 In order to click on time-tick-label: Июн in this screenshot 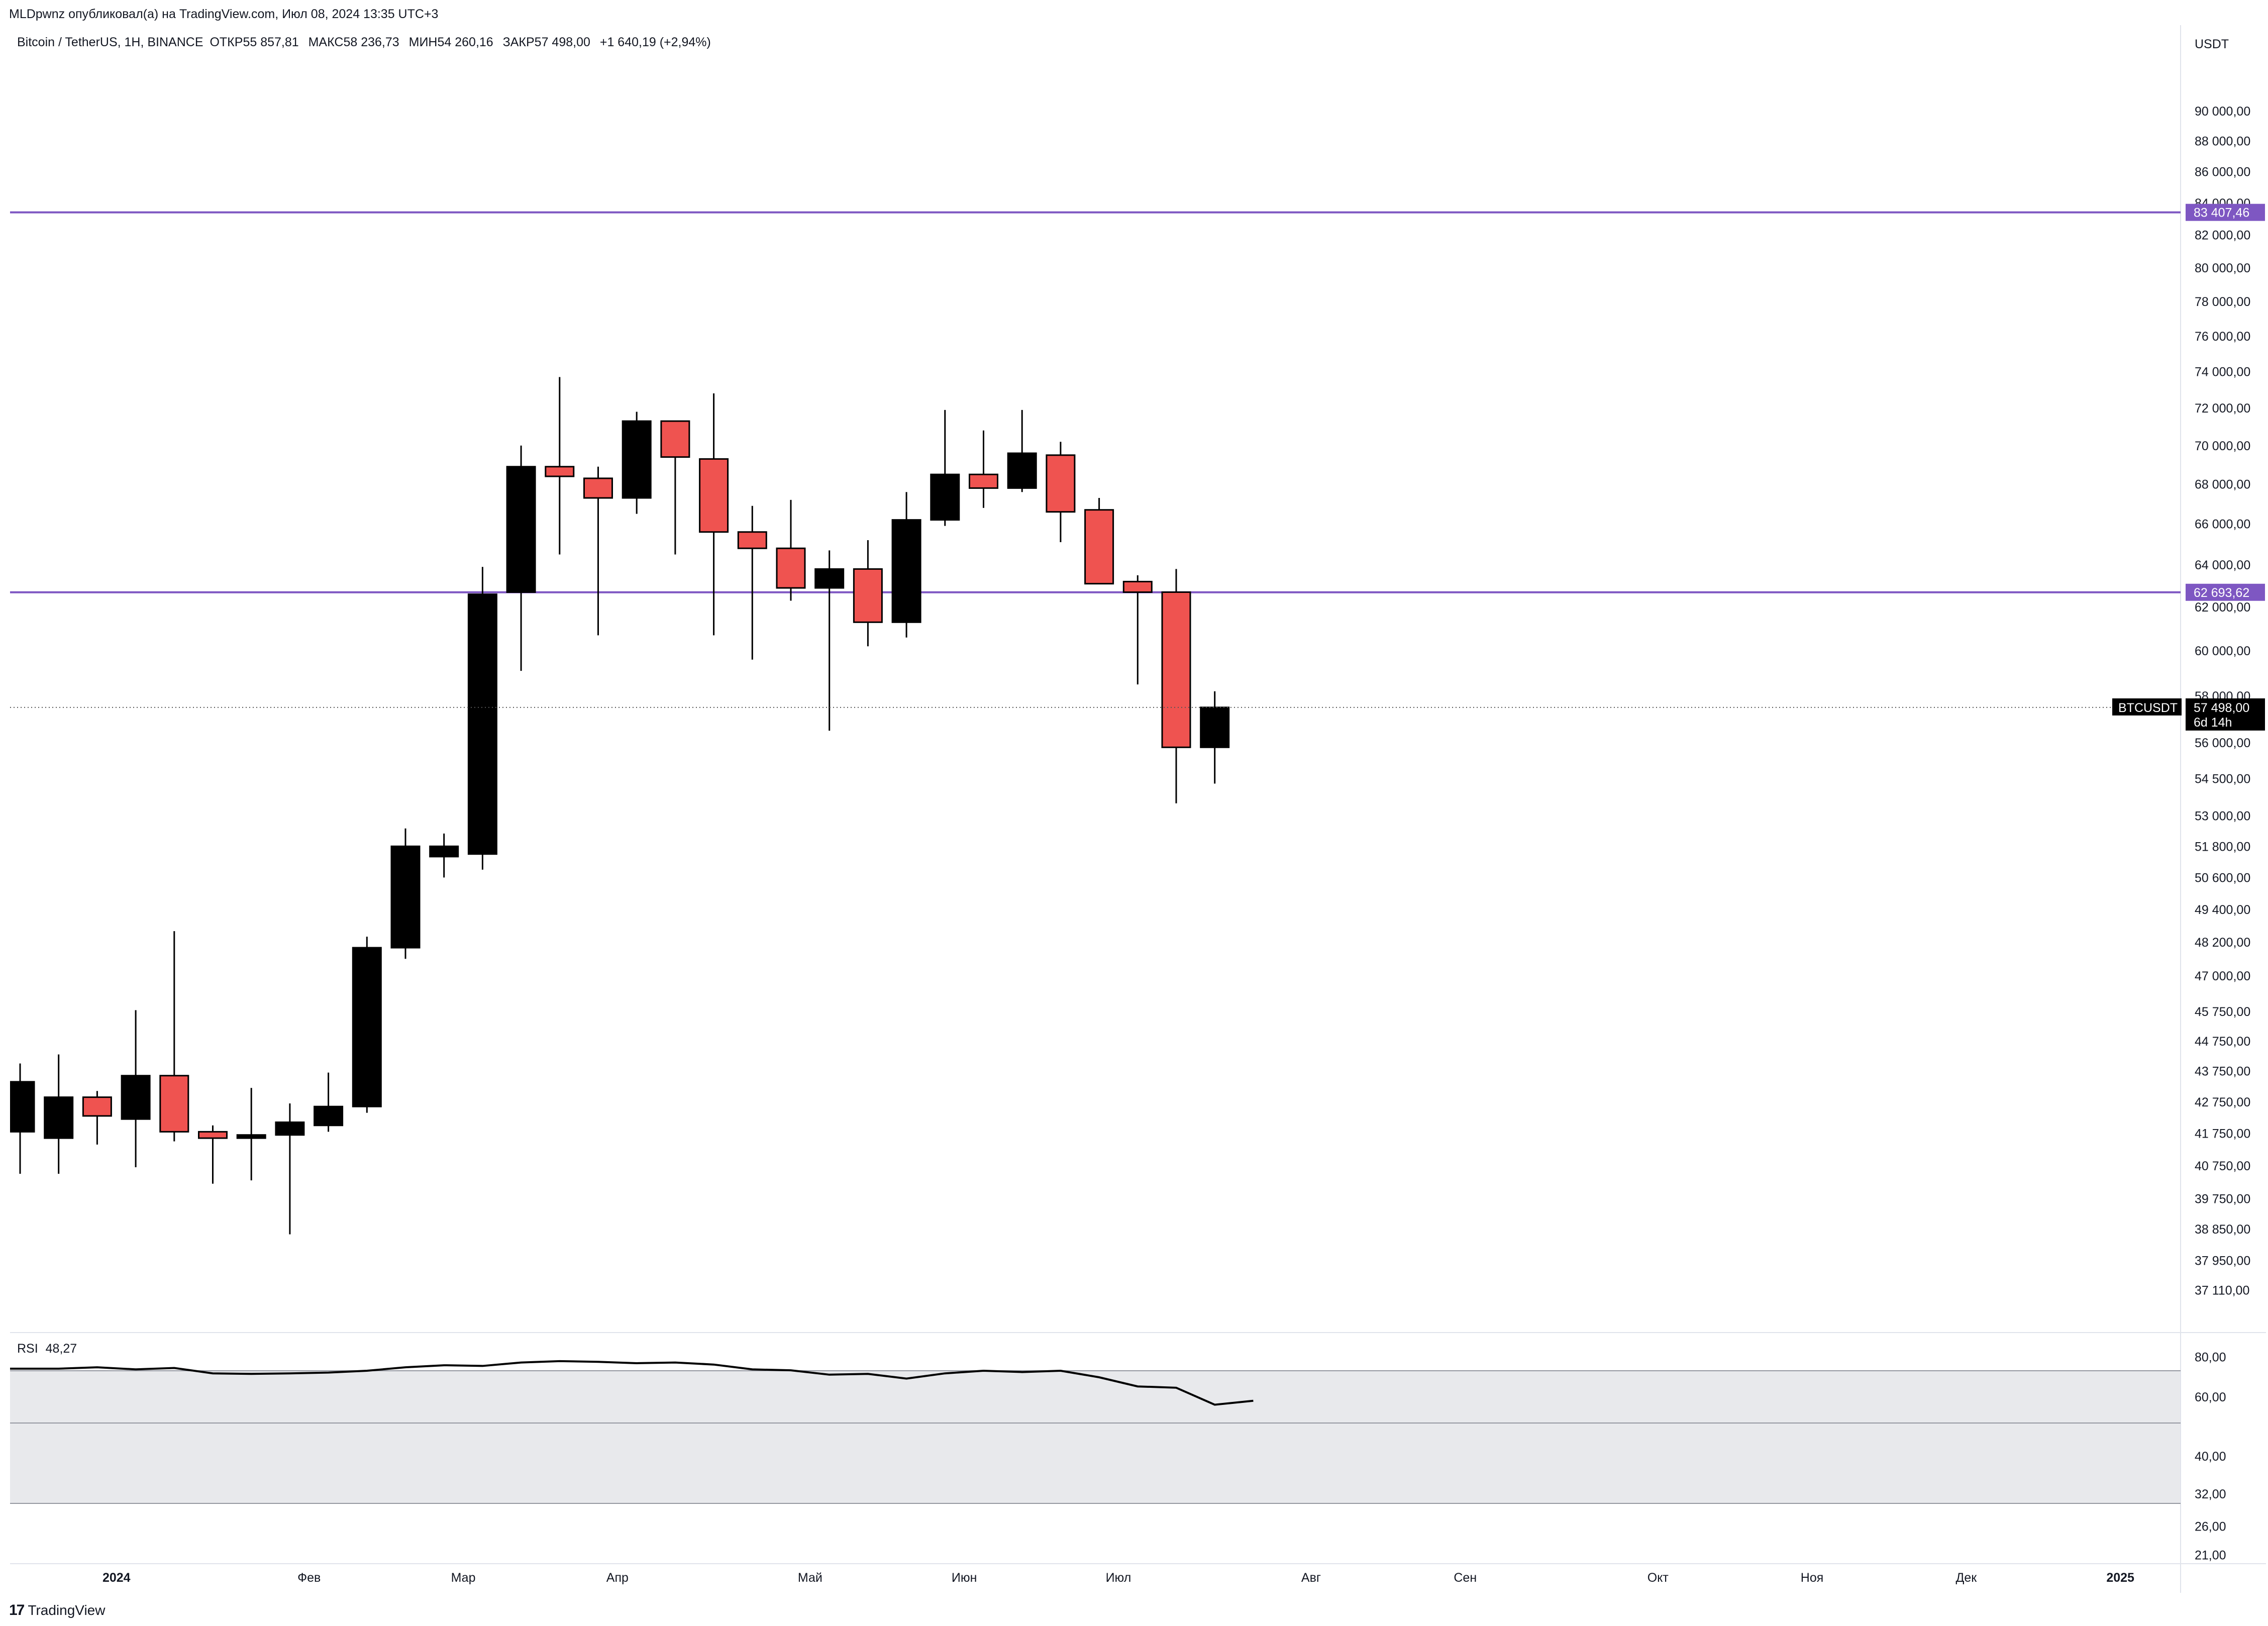, I will do `click(965, 1578)`.